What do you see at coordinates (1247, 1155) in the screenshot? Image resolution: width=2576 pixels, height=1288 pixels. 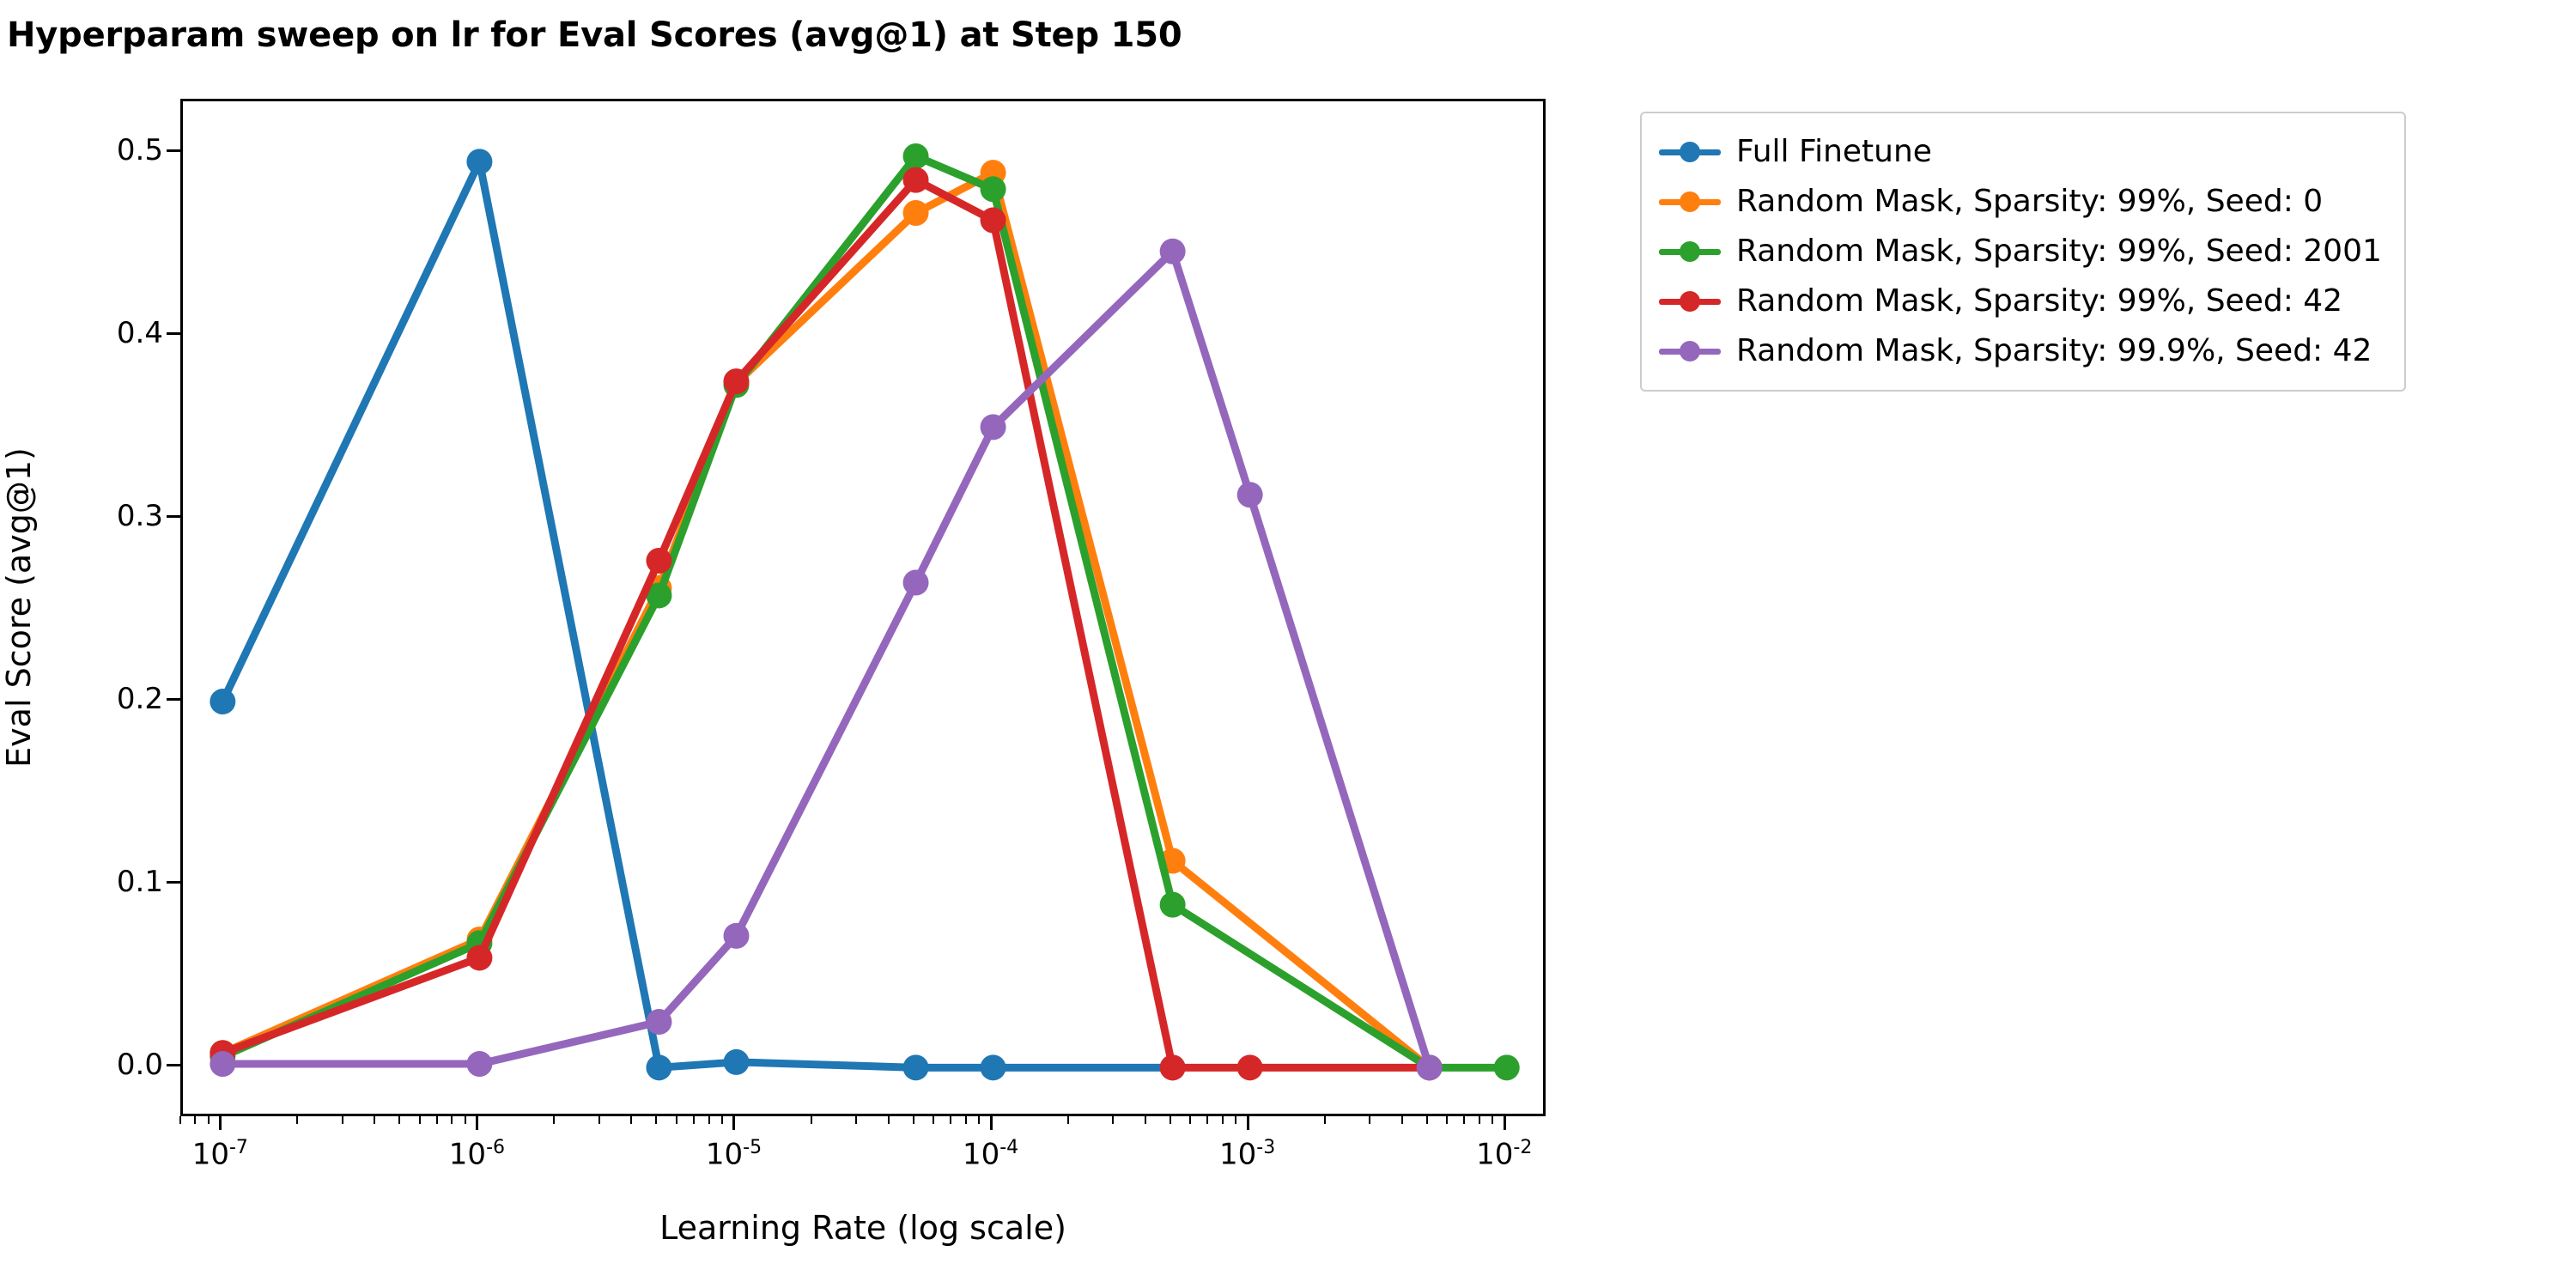 I see `x-tick-label: 10⁻³` at bounding box center [1247, 1155].